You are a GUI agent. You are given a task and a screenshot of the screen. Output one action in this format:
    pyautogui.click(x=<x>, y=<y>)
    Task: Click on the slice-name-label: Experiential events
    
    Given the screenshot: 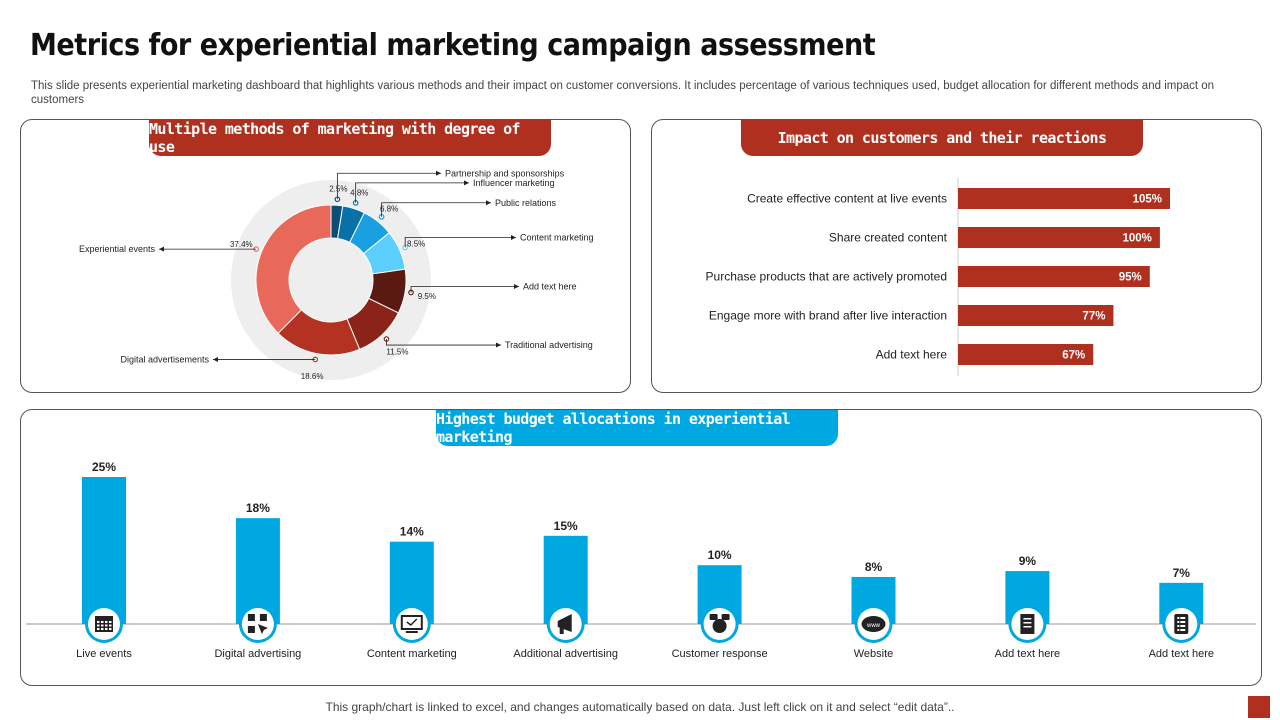 What is the action you would take?
    pyautogui.click(x=117, y=249)
    